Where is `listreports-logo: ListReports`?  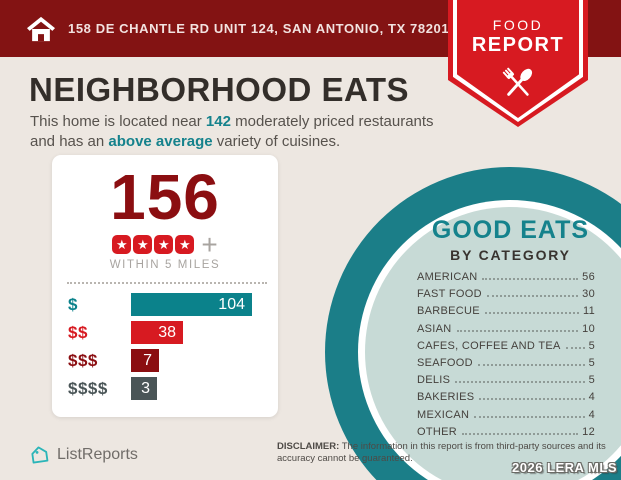 listreports-logo: ListReports is located at coordinates (83, 454).